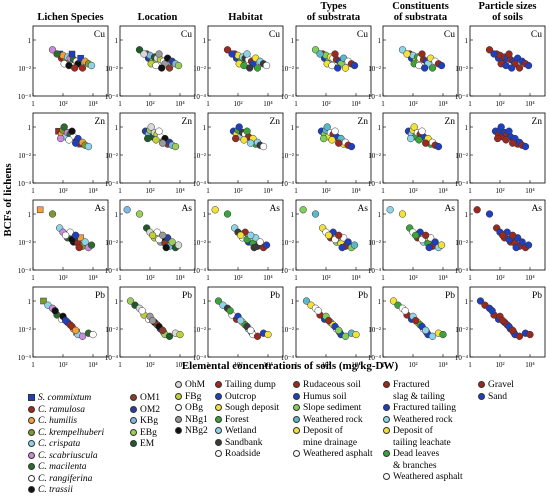  Describe the element at coordinates (416, 454) in the screenshot. I see `legend-label: Dead leaves` at that location.